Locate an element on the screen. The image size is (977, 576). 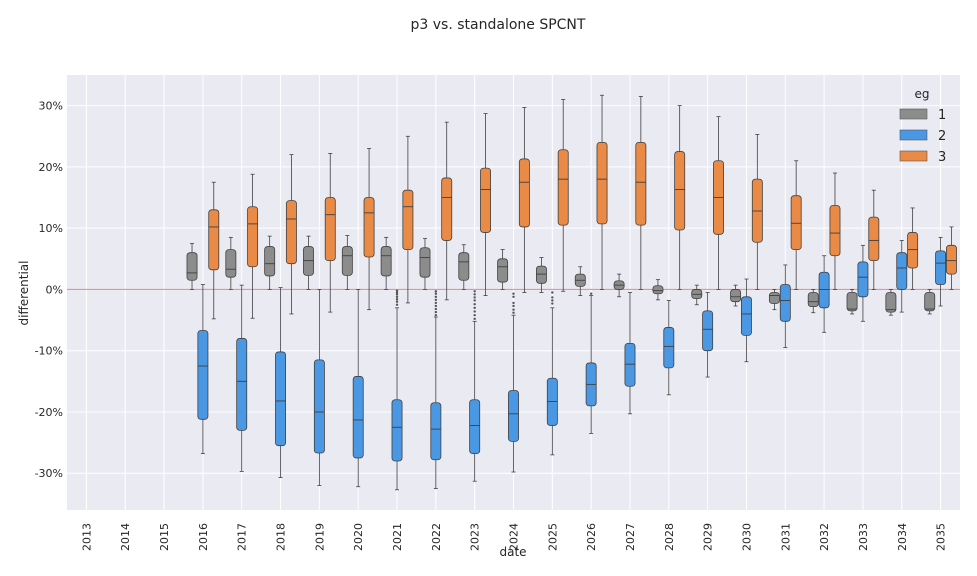
box-eg2-2030 is located at coordinates (746, 320).